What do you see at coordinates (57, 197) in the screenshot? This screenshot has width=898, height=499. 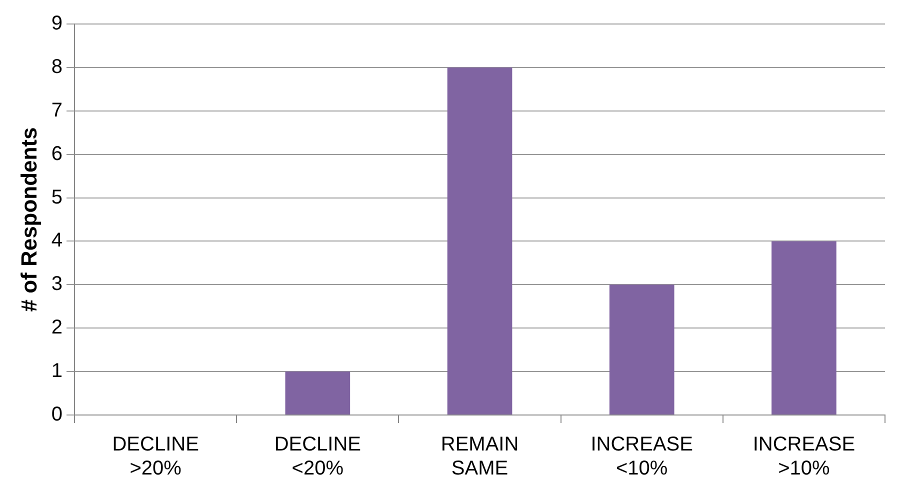 I see `y-tick-label: 5` at bounding box center [57, 197].